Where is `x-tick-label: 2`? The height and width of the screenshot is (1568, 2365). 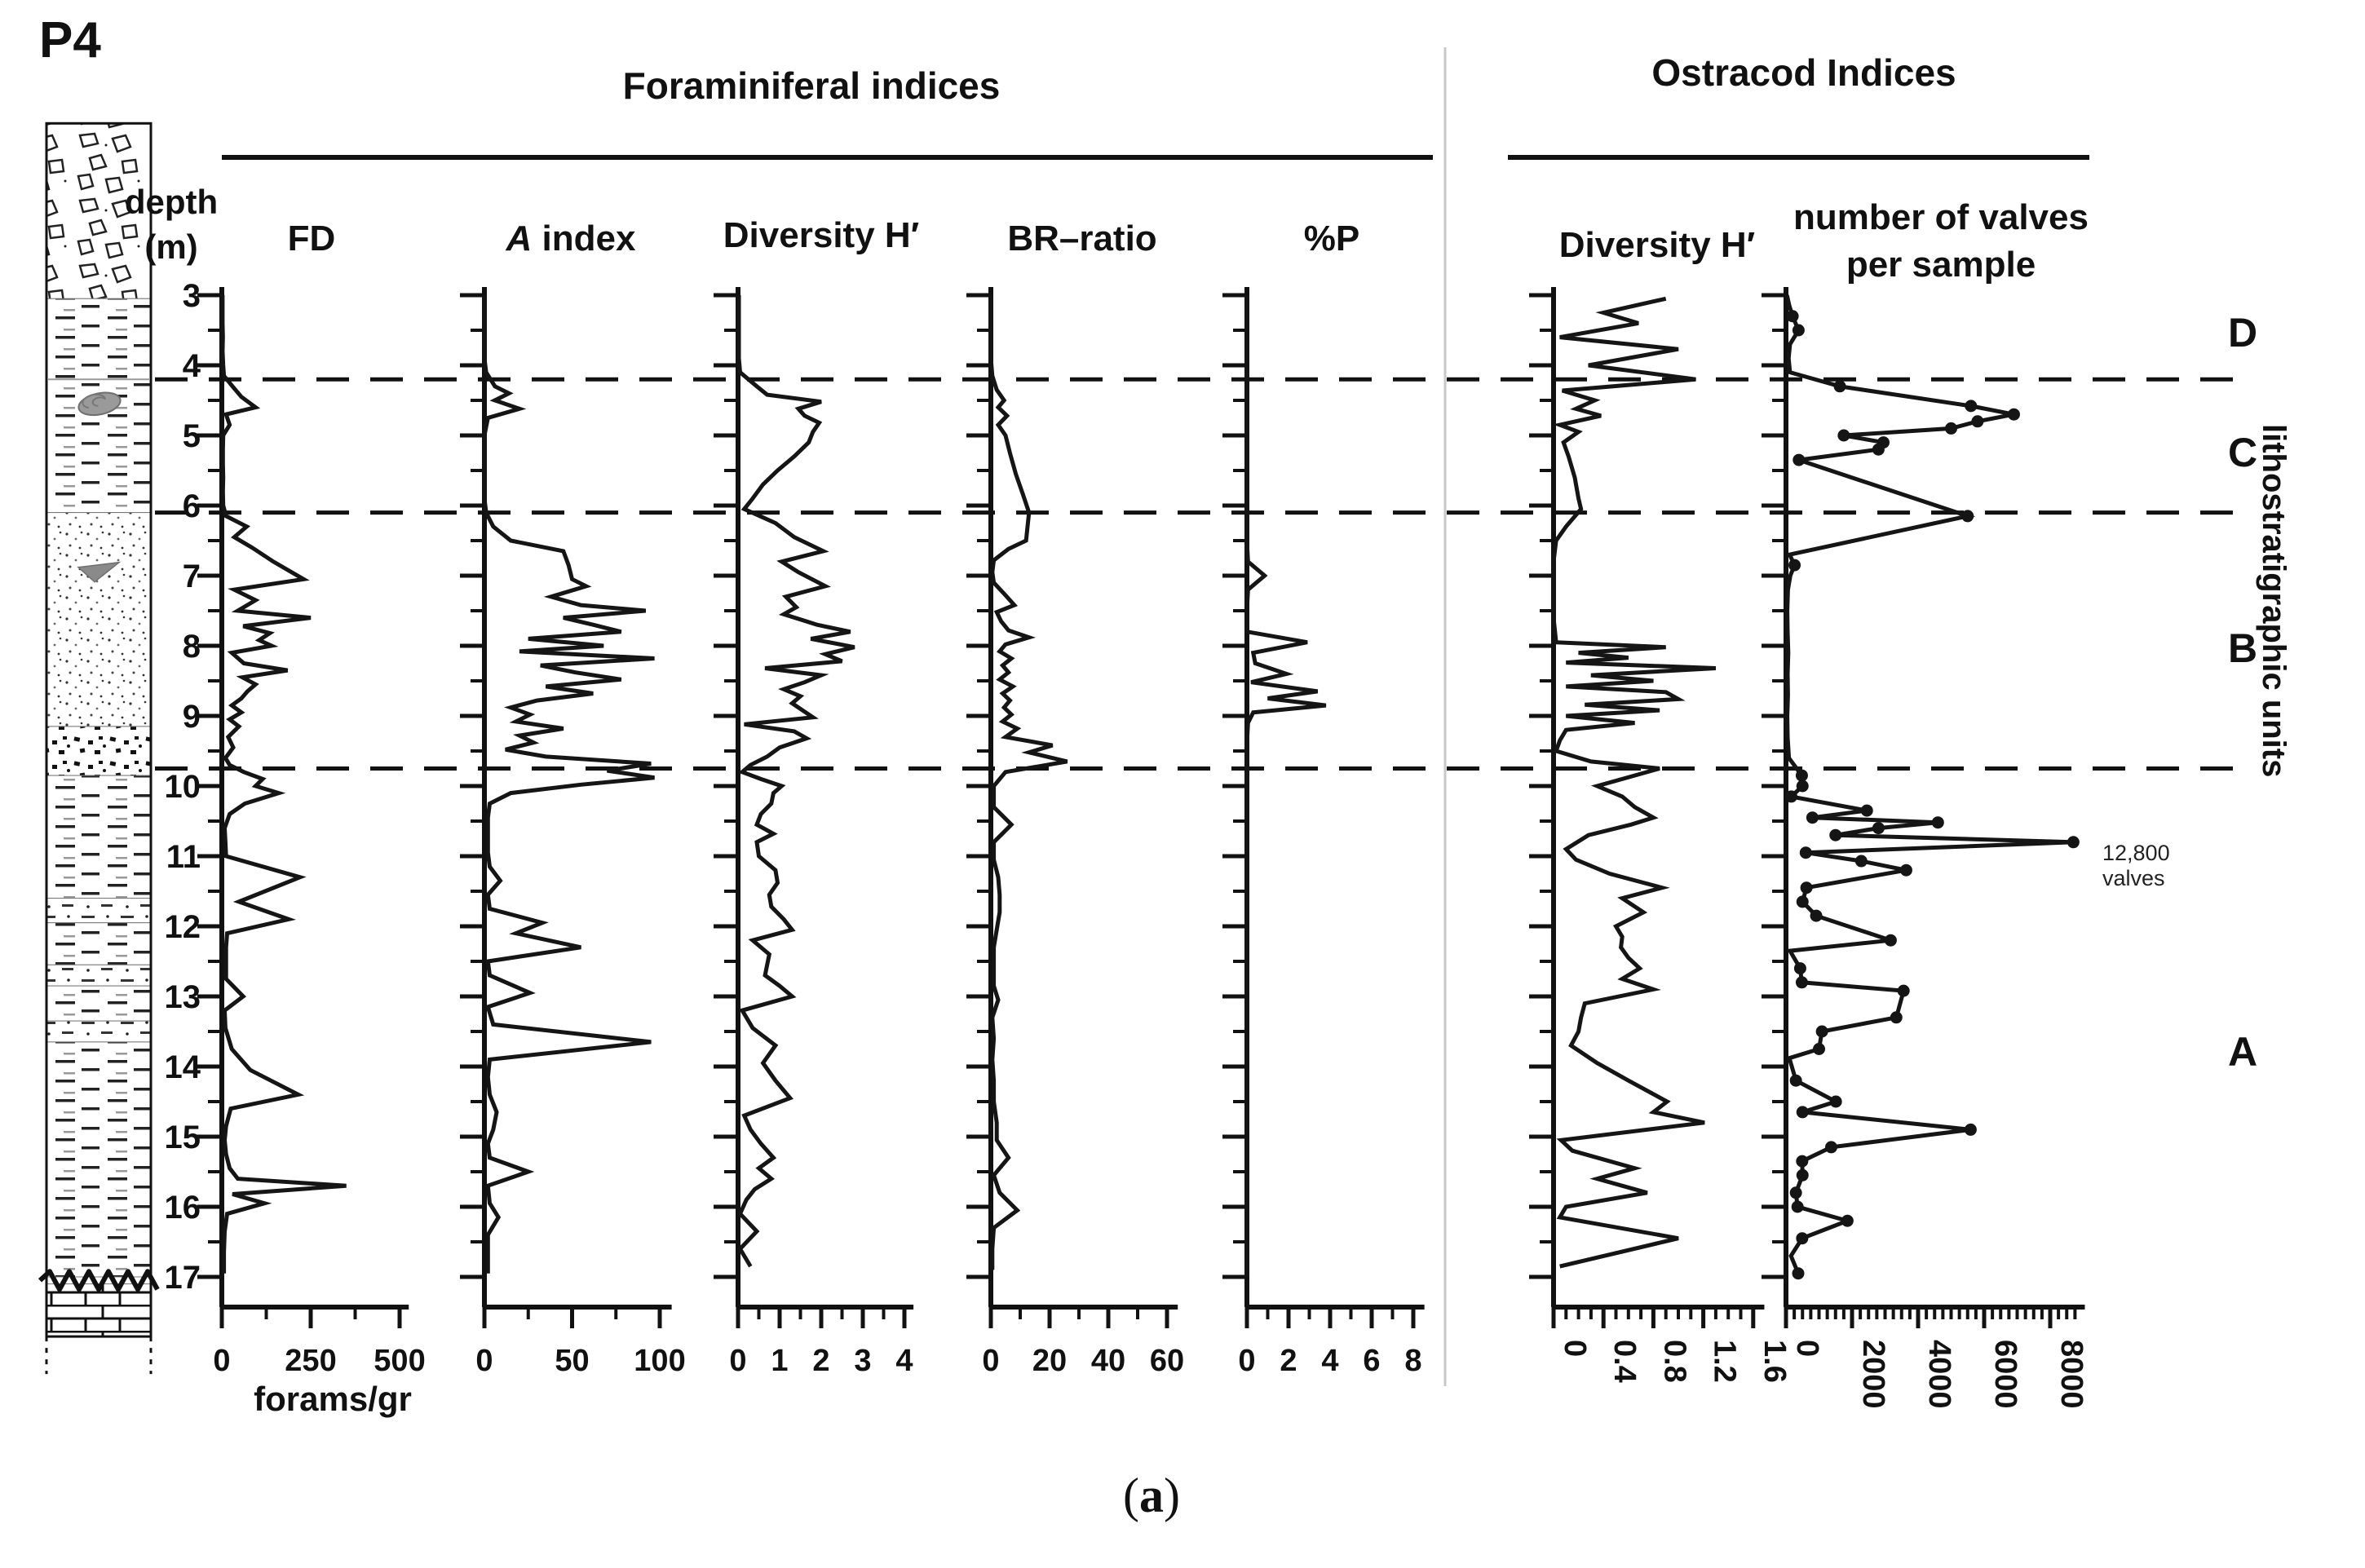
x-tick-label: 2 is located at coordinates (820, 1361).